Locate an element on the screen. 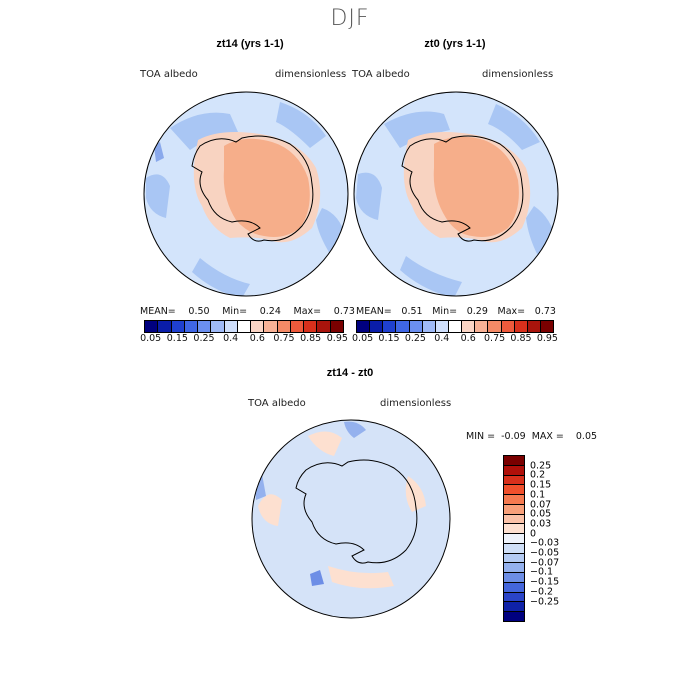 This screenshot has height=700, width=700. panel-title-zt14: zt14 (yrs 1-1) is located at coordinates (250, 44).